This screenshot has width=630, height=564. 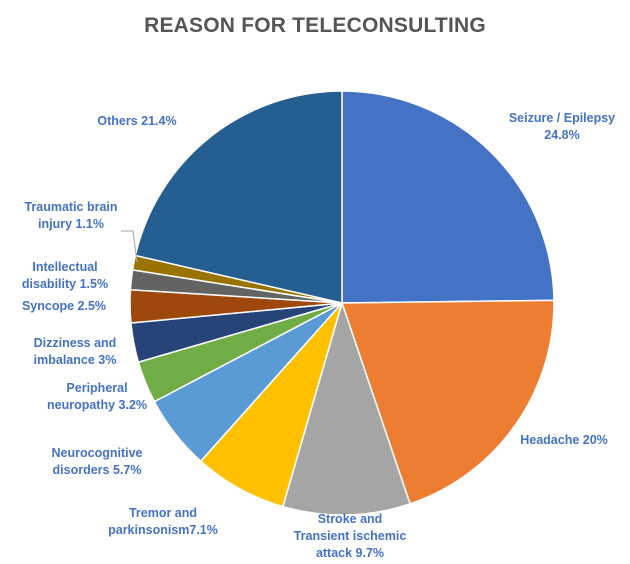 I want to click on leader-lines, so click(x=129, y=246).